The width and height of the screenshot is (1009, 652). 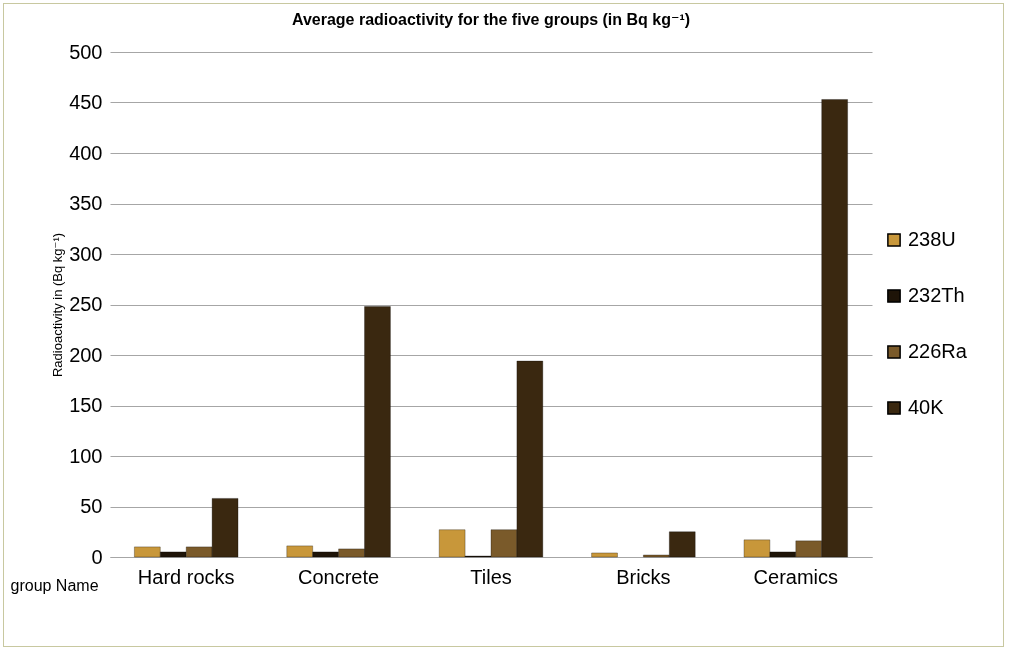 I want to click on x-axis-title: group Name, so click(x=54, y=585).